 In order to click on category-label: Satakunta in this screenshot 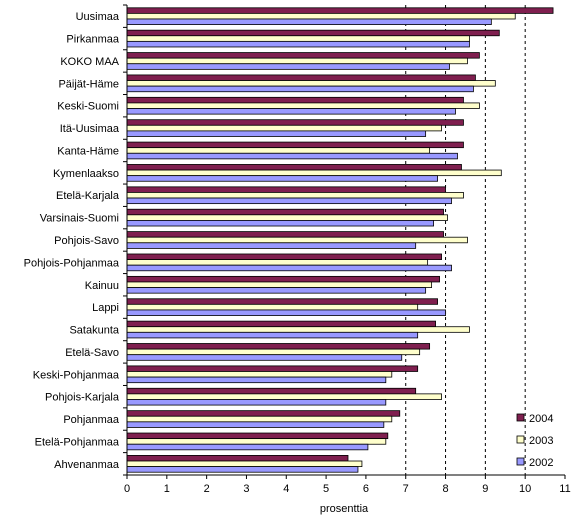, I will do `click(94, 331)`.